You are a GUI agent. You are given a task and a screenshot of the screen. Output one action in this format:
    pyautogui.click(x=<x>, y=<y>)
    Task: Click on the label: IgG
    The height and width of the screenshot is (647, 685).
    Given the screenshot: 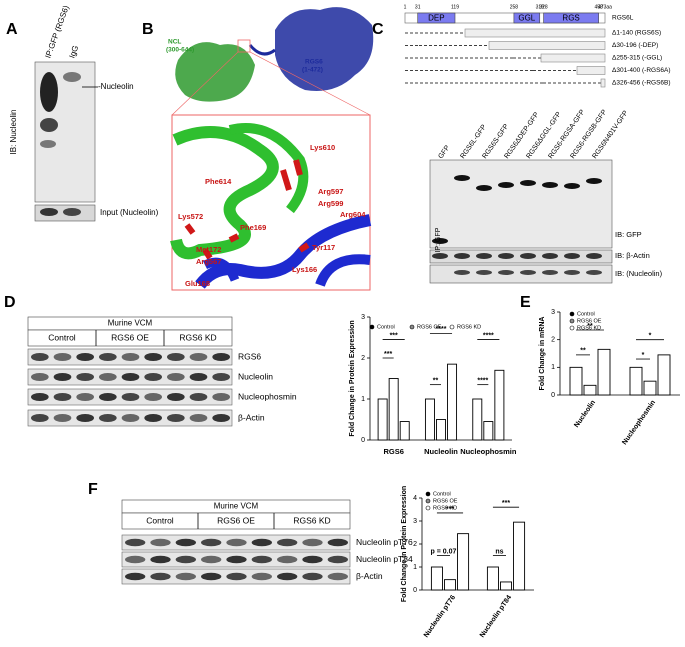 What is the action you would take?
    pyautogui.click(x=73, y=51)
    